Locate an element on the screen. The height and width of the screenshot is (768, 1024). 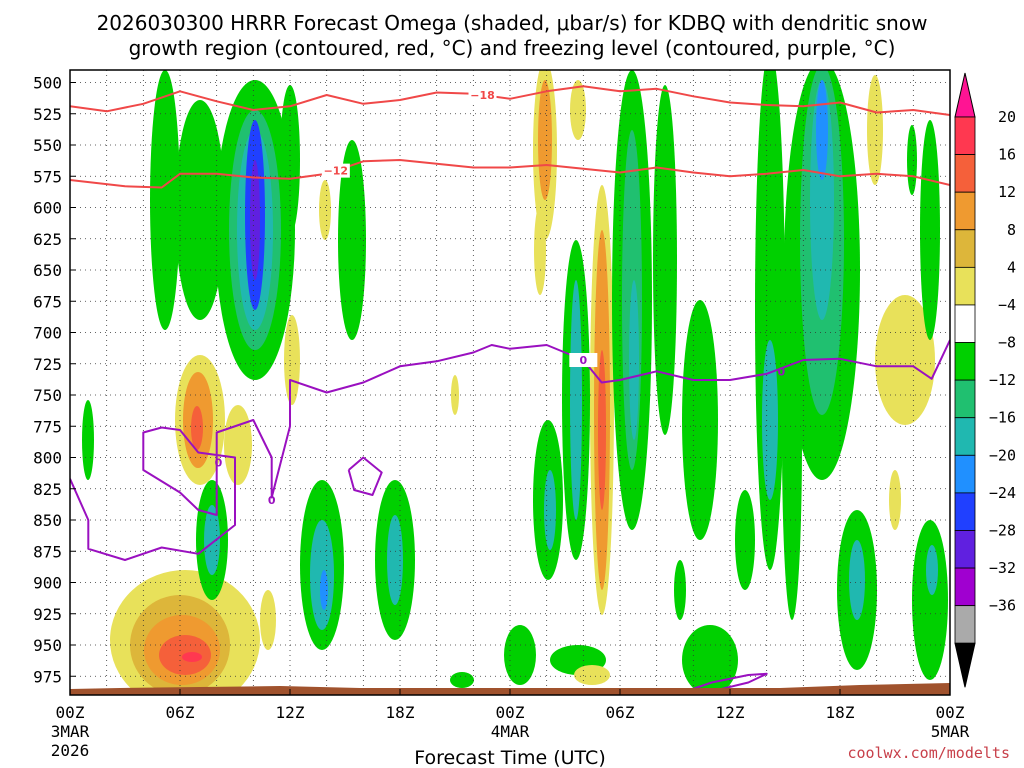
colorbar: 20 16 12 8 4 −4 −8 −12 −16 −20 −24 −28 −32 −36 is located at coordinates (985, 380).